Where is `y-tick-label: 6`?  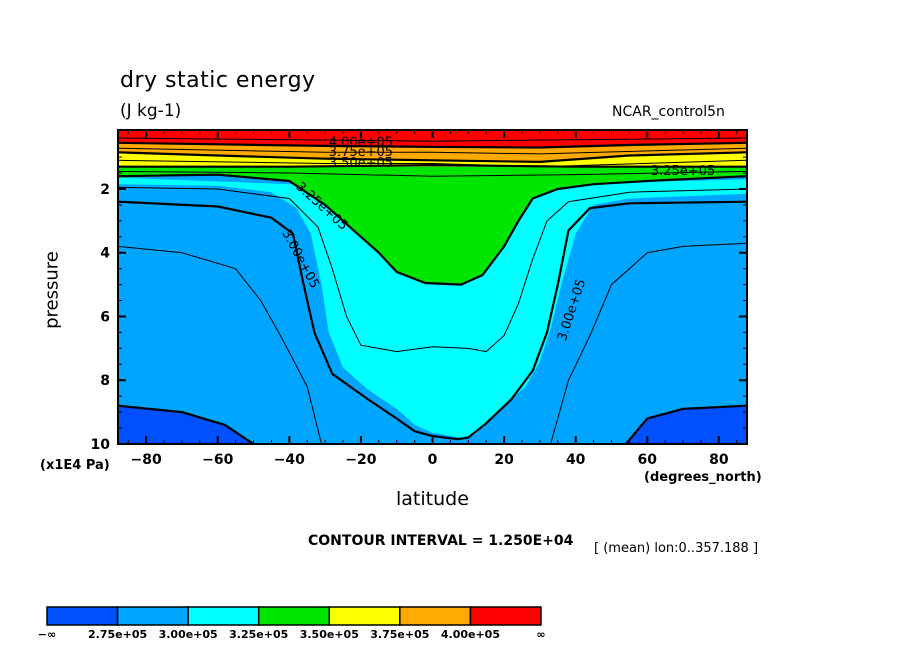
y-tick-label: 6 is located at coordinates (105, 317).